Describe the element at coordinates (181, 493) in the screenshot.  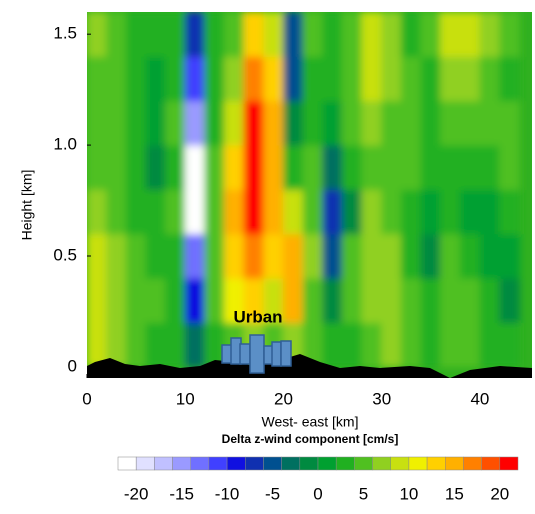
I see `colorbar-tick-label: -15` at that location.